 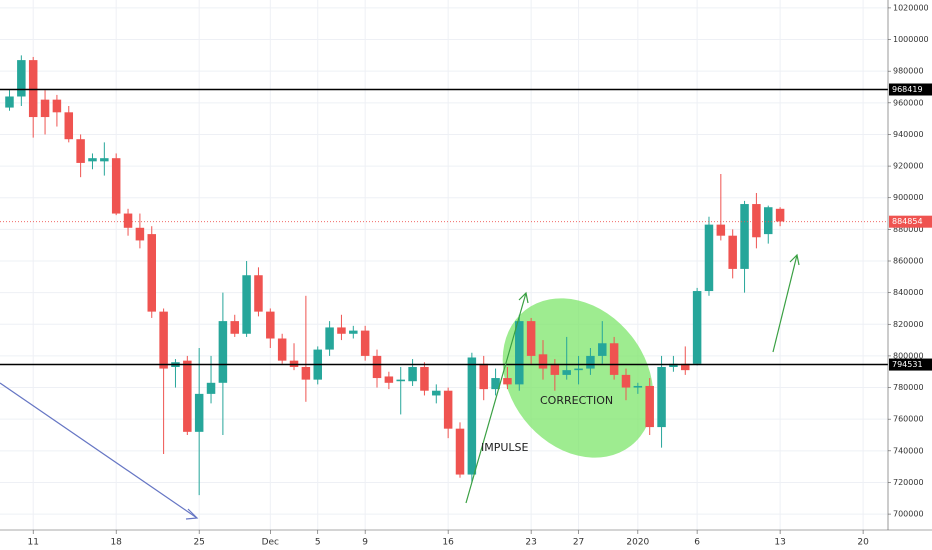 What do you see at coordinates (448, 543) in the screenshot?
I see `x-tick-label: 16` at bounding box center [448, 543].